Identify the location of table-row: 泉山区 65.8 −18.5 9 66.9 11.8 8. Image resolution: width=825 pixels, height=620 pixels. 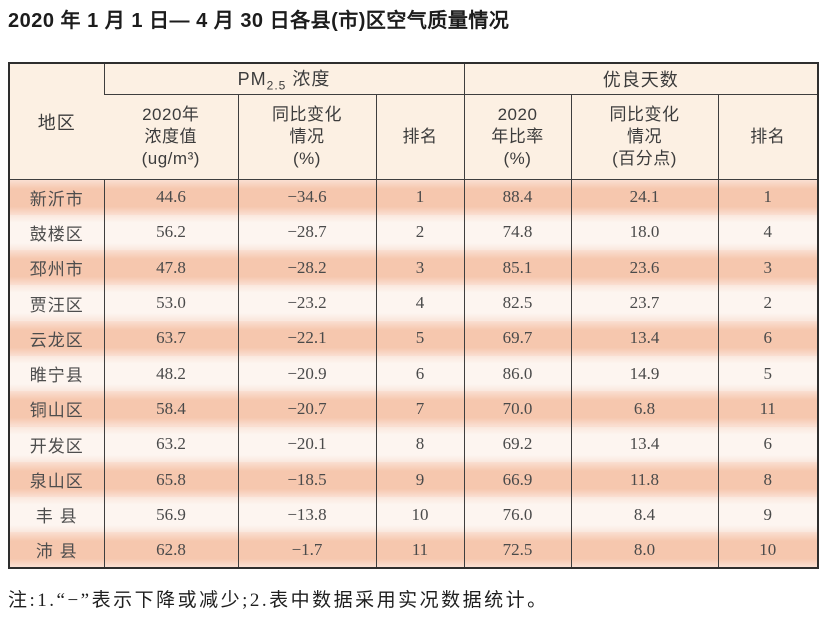
(414, 479).